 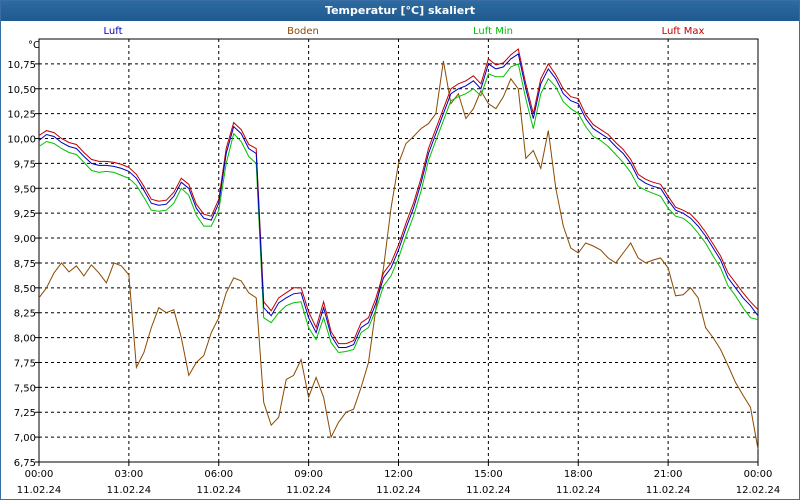 What do you see at coordinates (683, 31) in the screenshot?
I see `legend-entry-luft-max: Luft Max` at bounding box center [683, 31].